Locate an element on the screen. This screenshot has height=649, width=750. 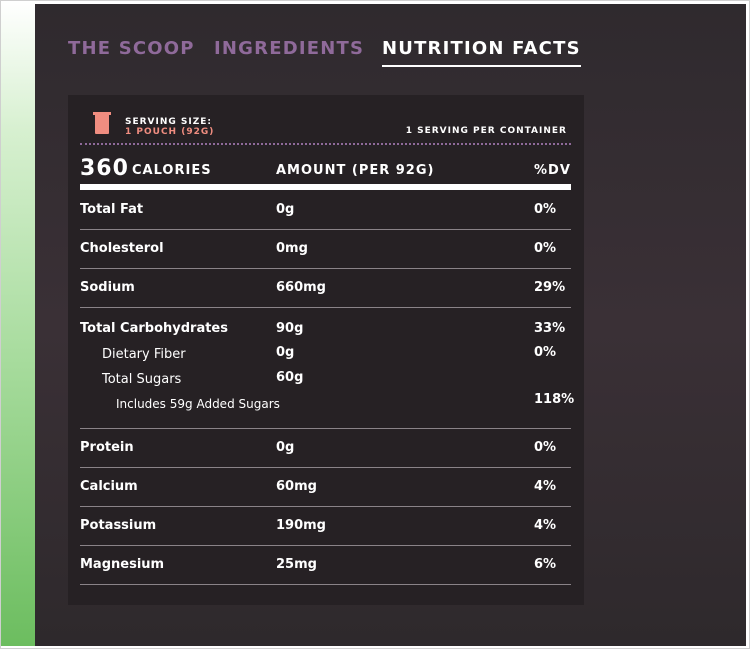
nutrient-dv: 33% is located at coordinates (550, 328).